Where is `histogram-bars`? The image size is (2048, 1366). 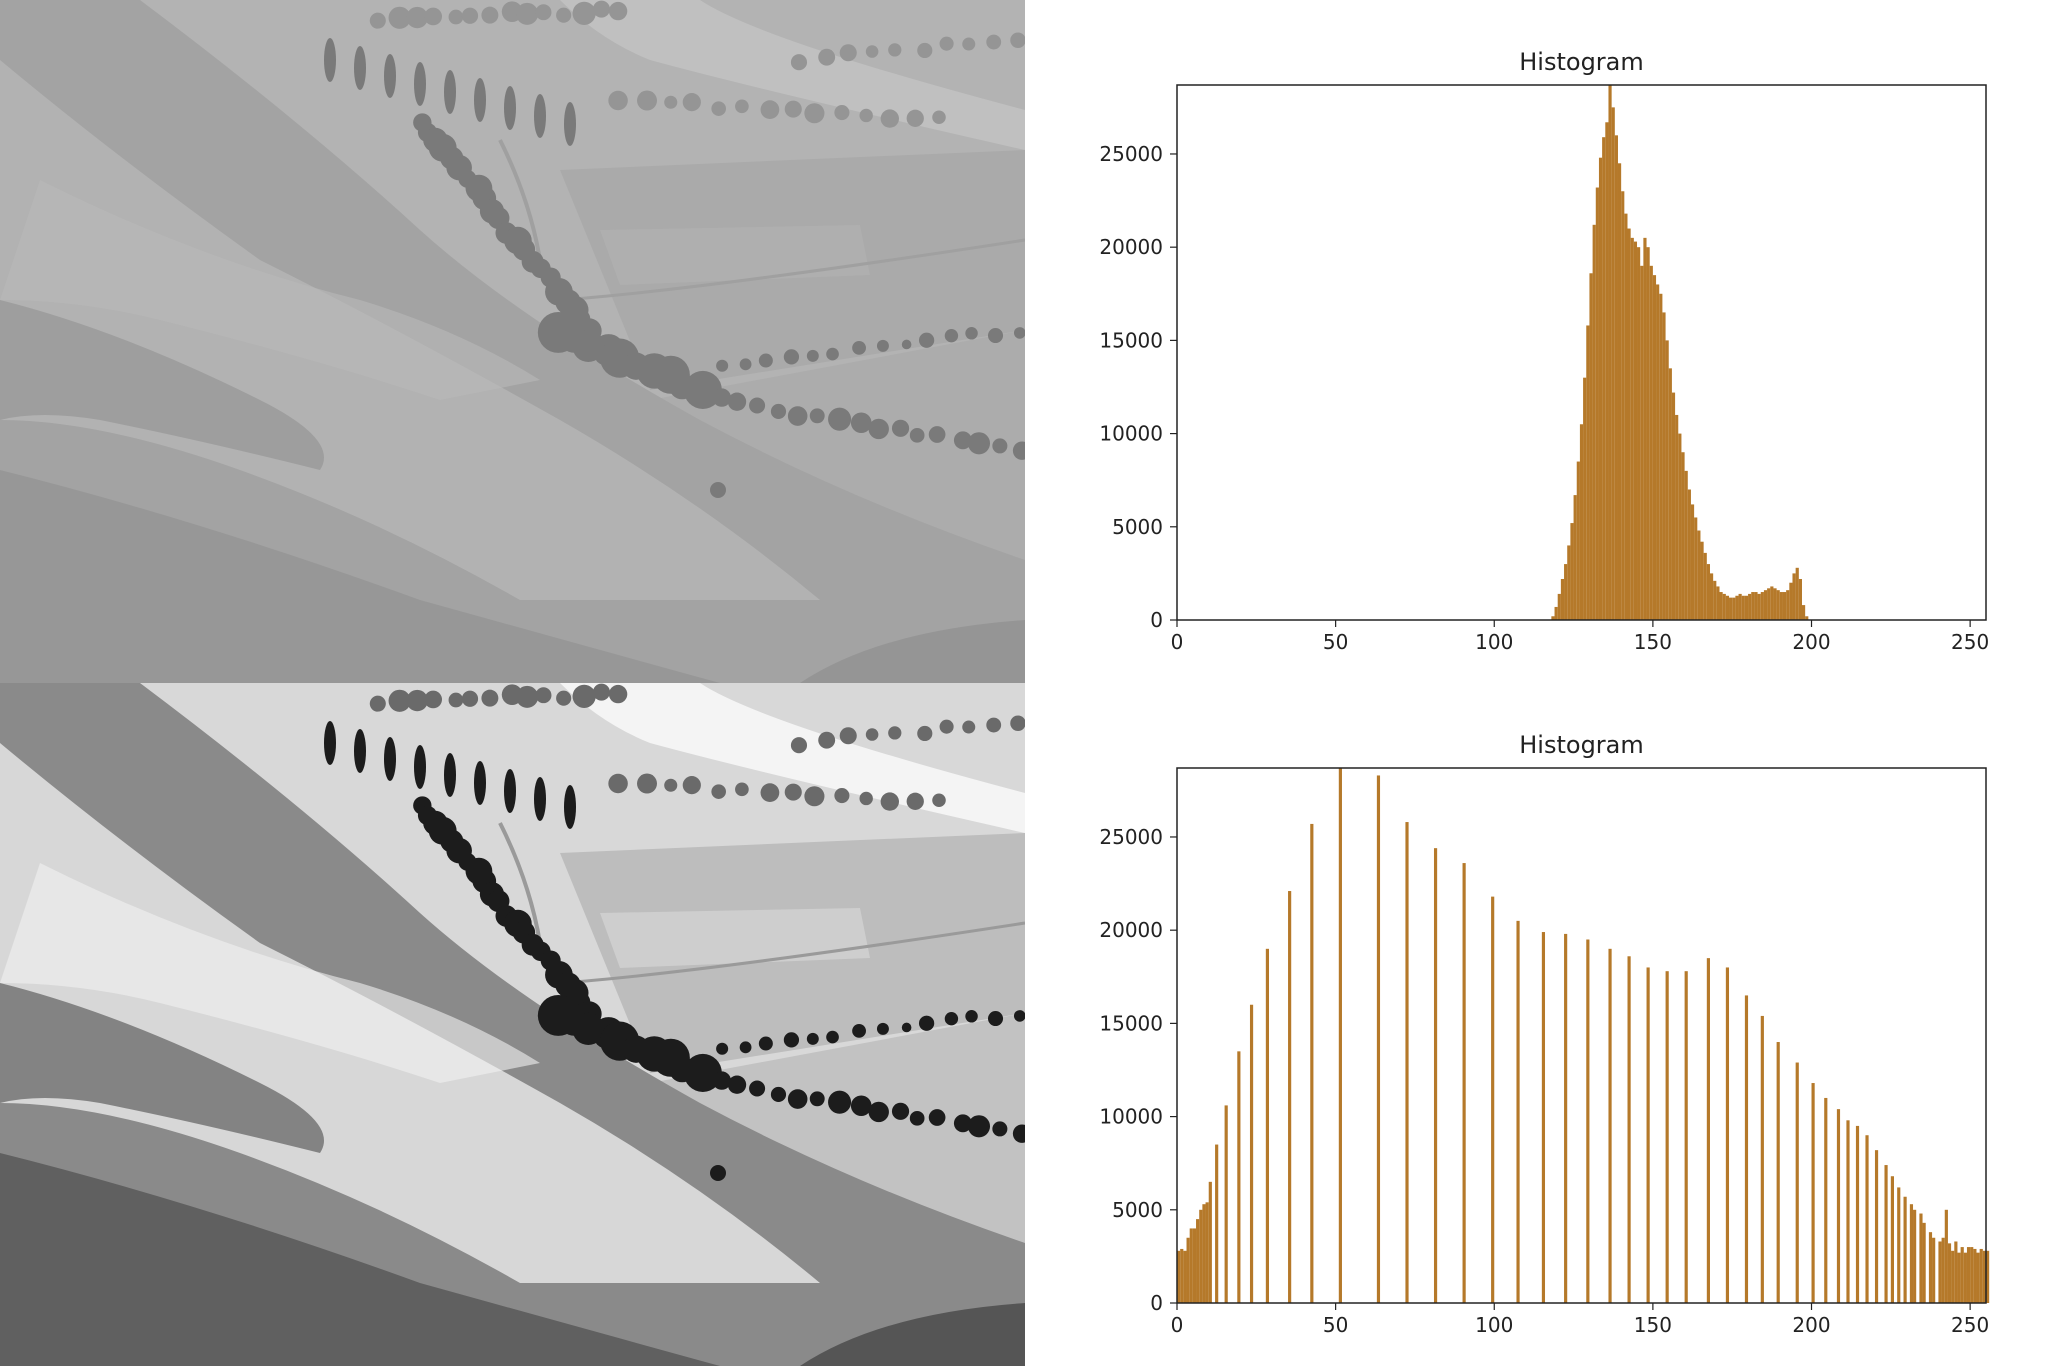
histogram-bars is located at coordinates (1680, 353).